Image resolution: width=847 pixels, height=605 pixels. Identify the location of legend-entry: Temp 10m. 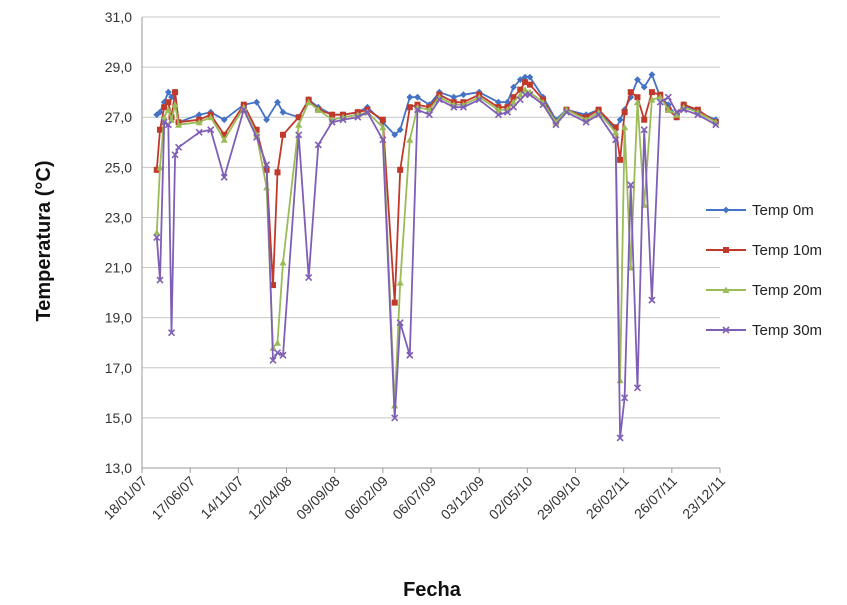
(764, 250).